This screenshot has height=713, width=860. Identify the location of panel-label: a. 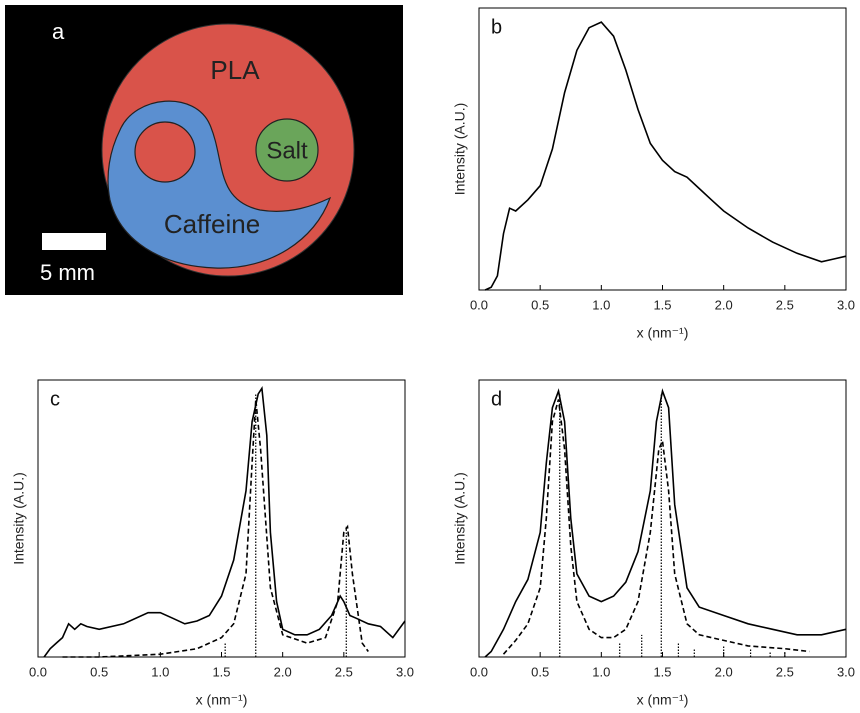
(58, 31).